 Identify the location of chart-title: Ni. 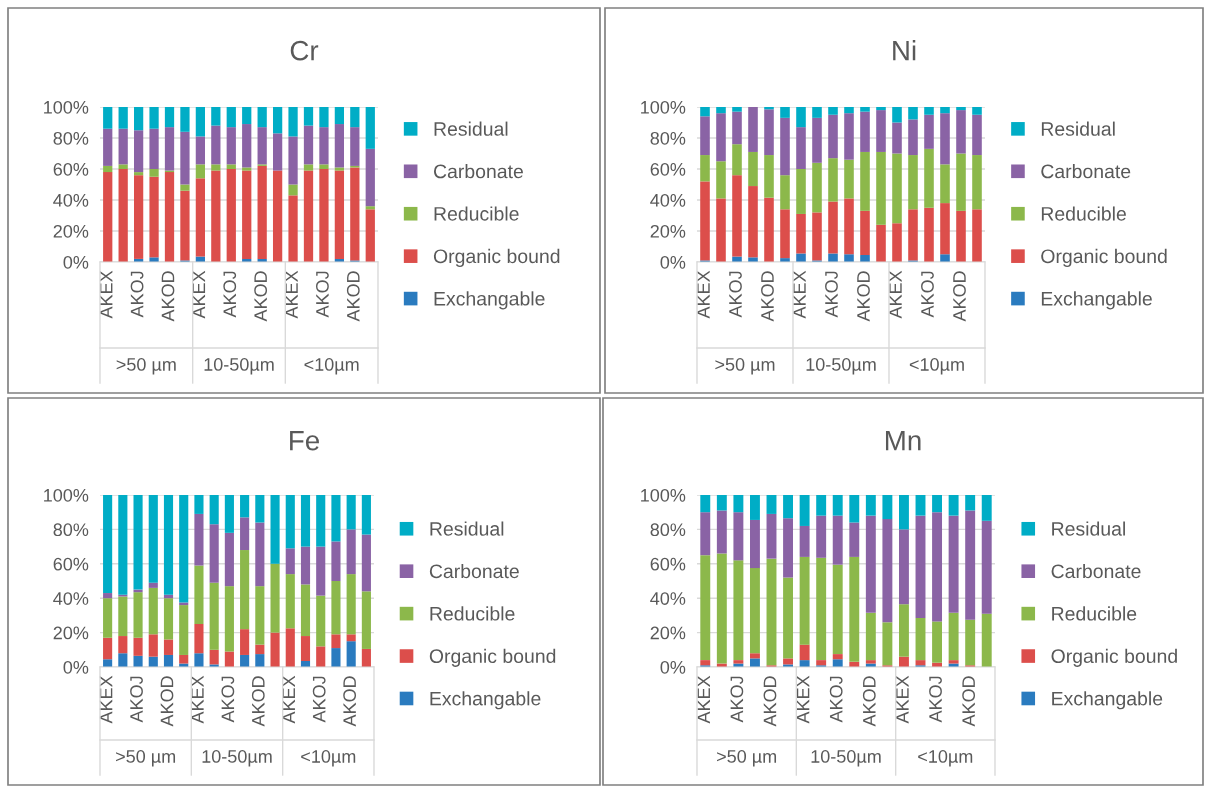
(904, 50).